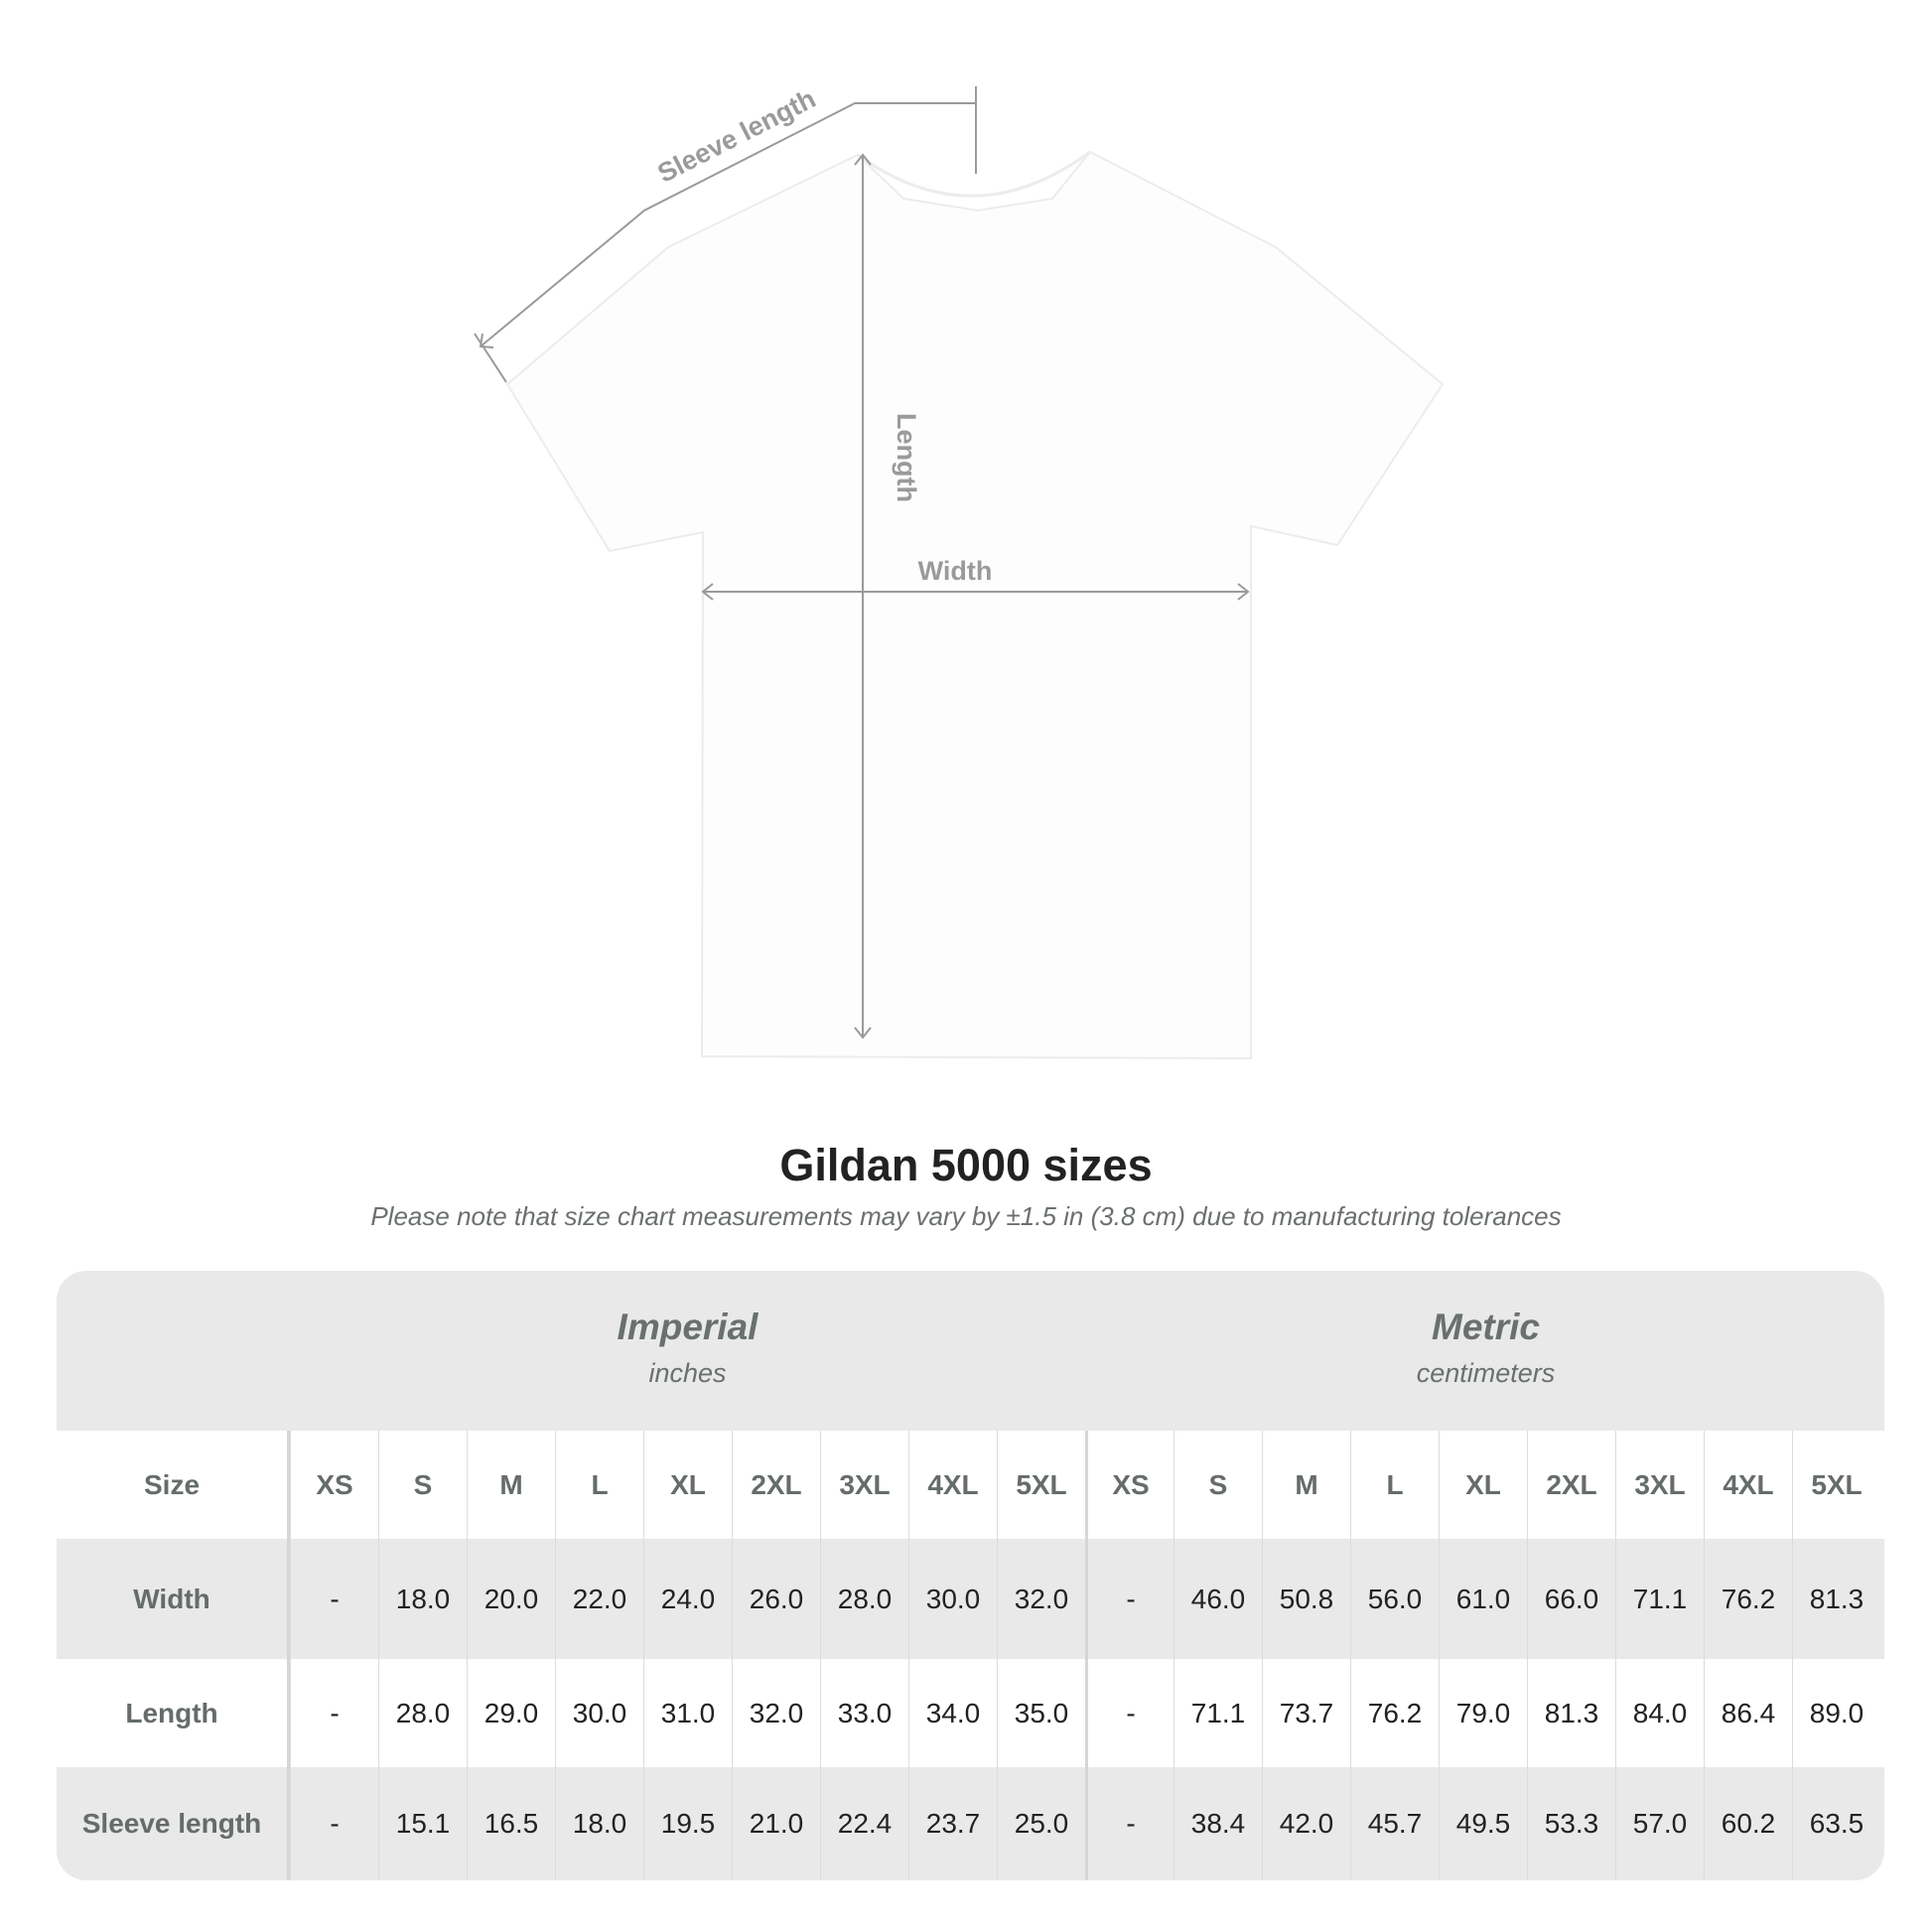  Describe the element at coordinates (687, 1823) in the screenshot. I see `table-cell: 19.5` at that location.